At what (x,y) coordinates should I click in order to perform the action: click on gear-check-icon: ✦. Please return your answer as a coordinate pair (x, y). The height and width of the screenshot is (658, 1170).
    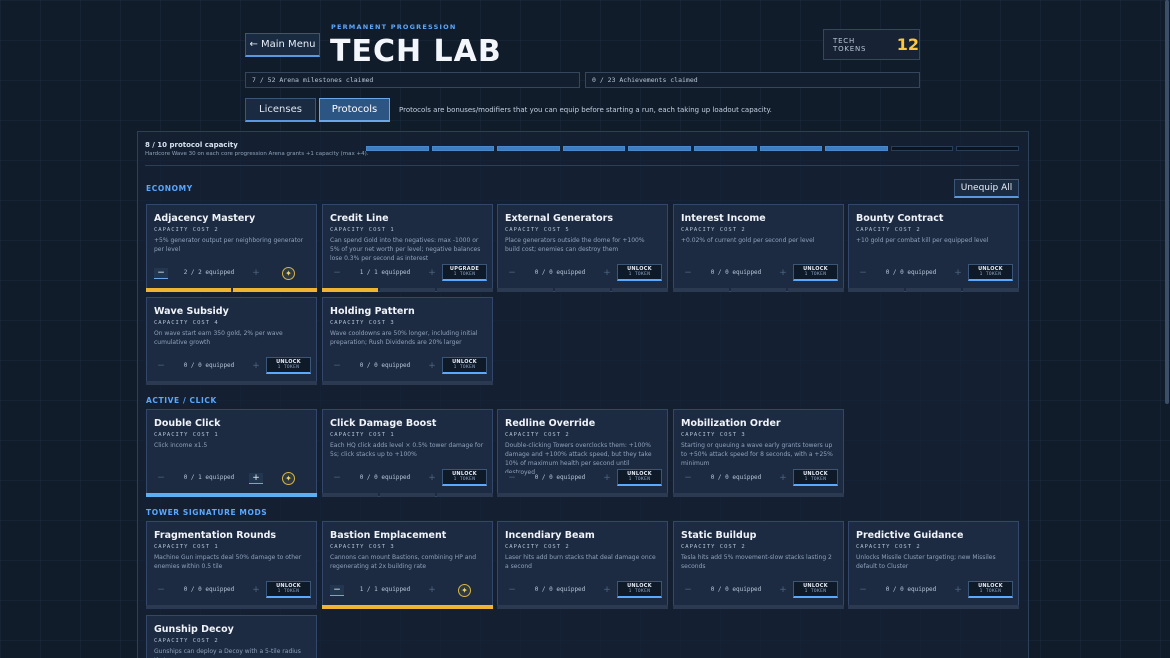
    Looking at the image, I should click on (288, 478).